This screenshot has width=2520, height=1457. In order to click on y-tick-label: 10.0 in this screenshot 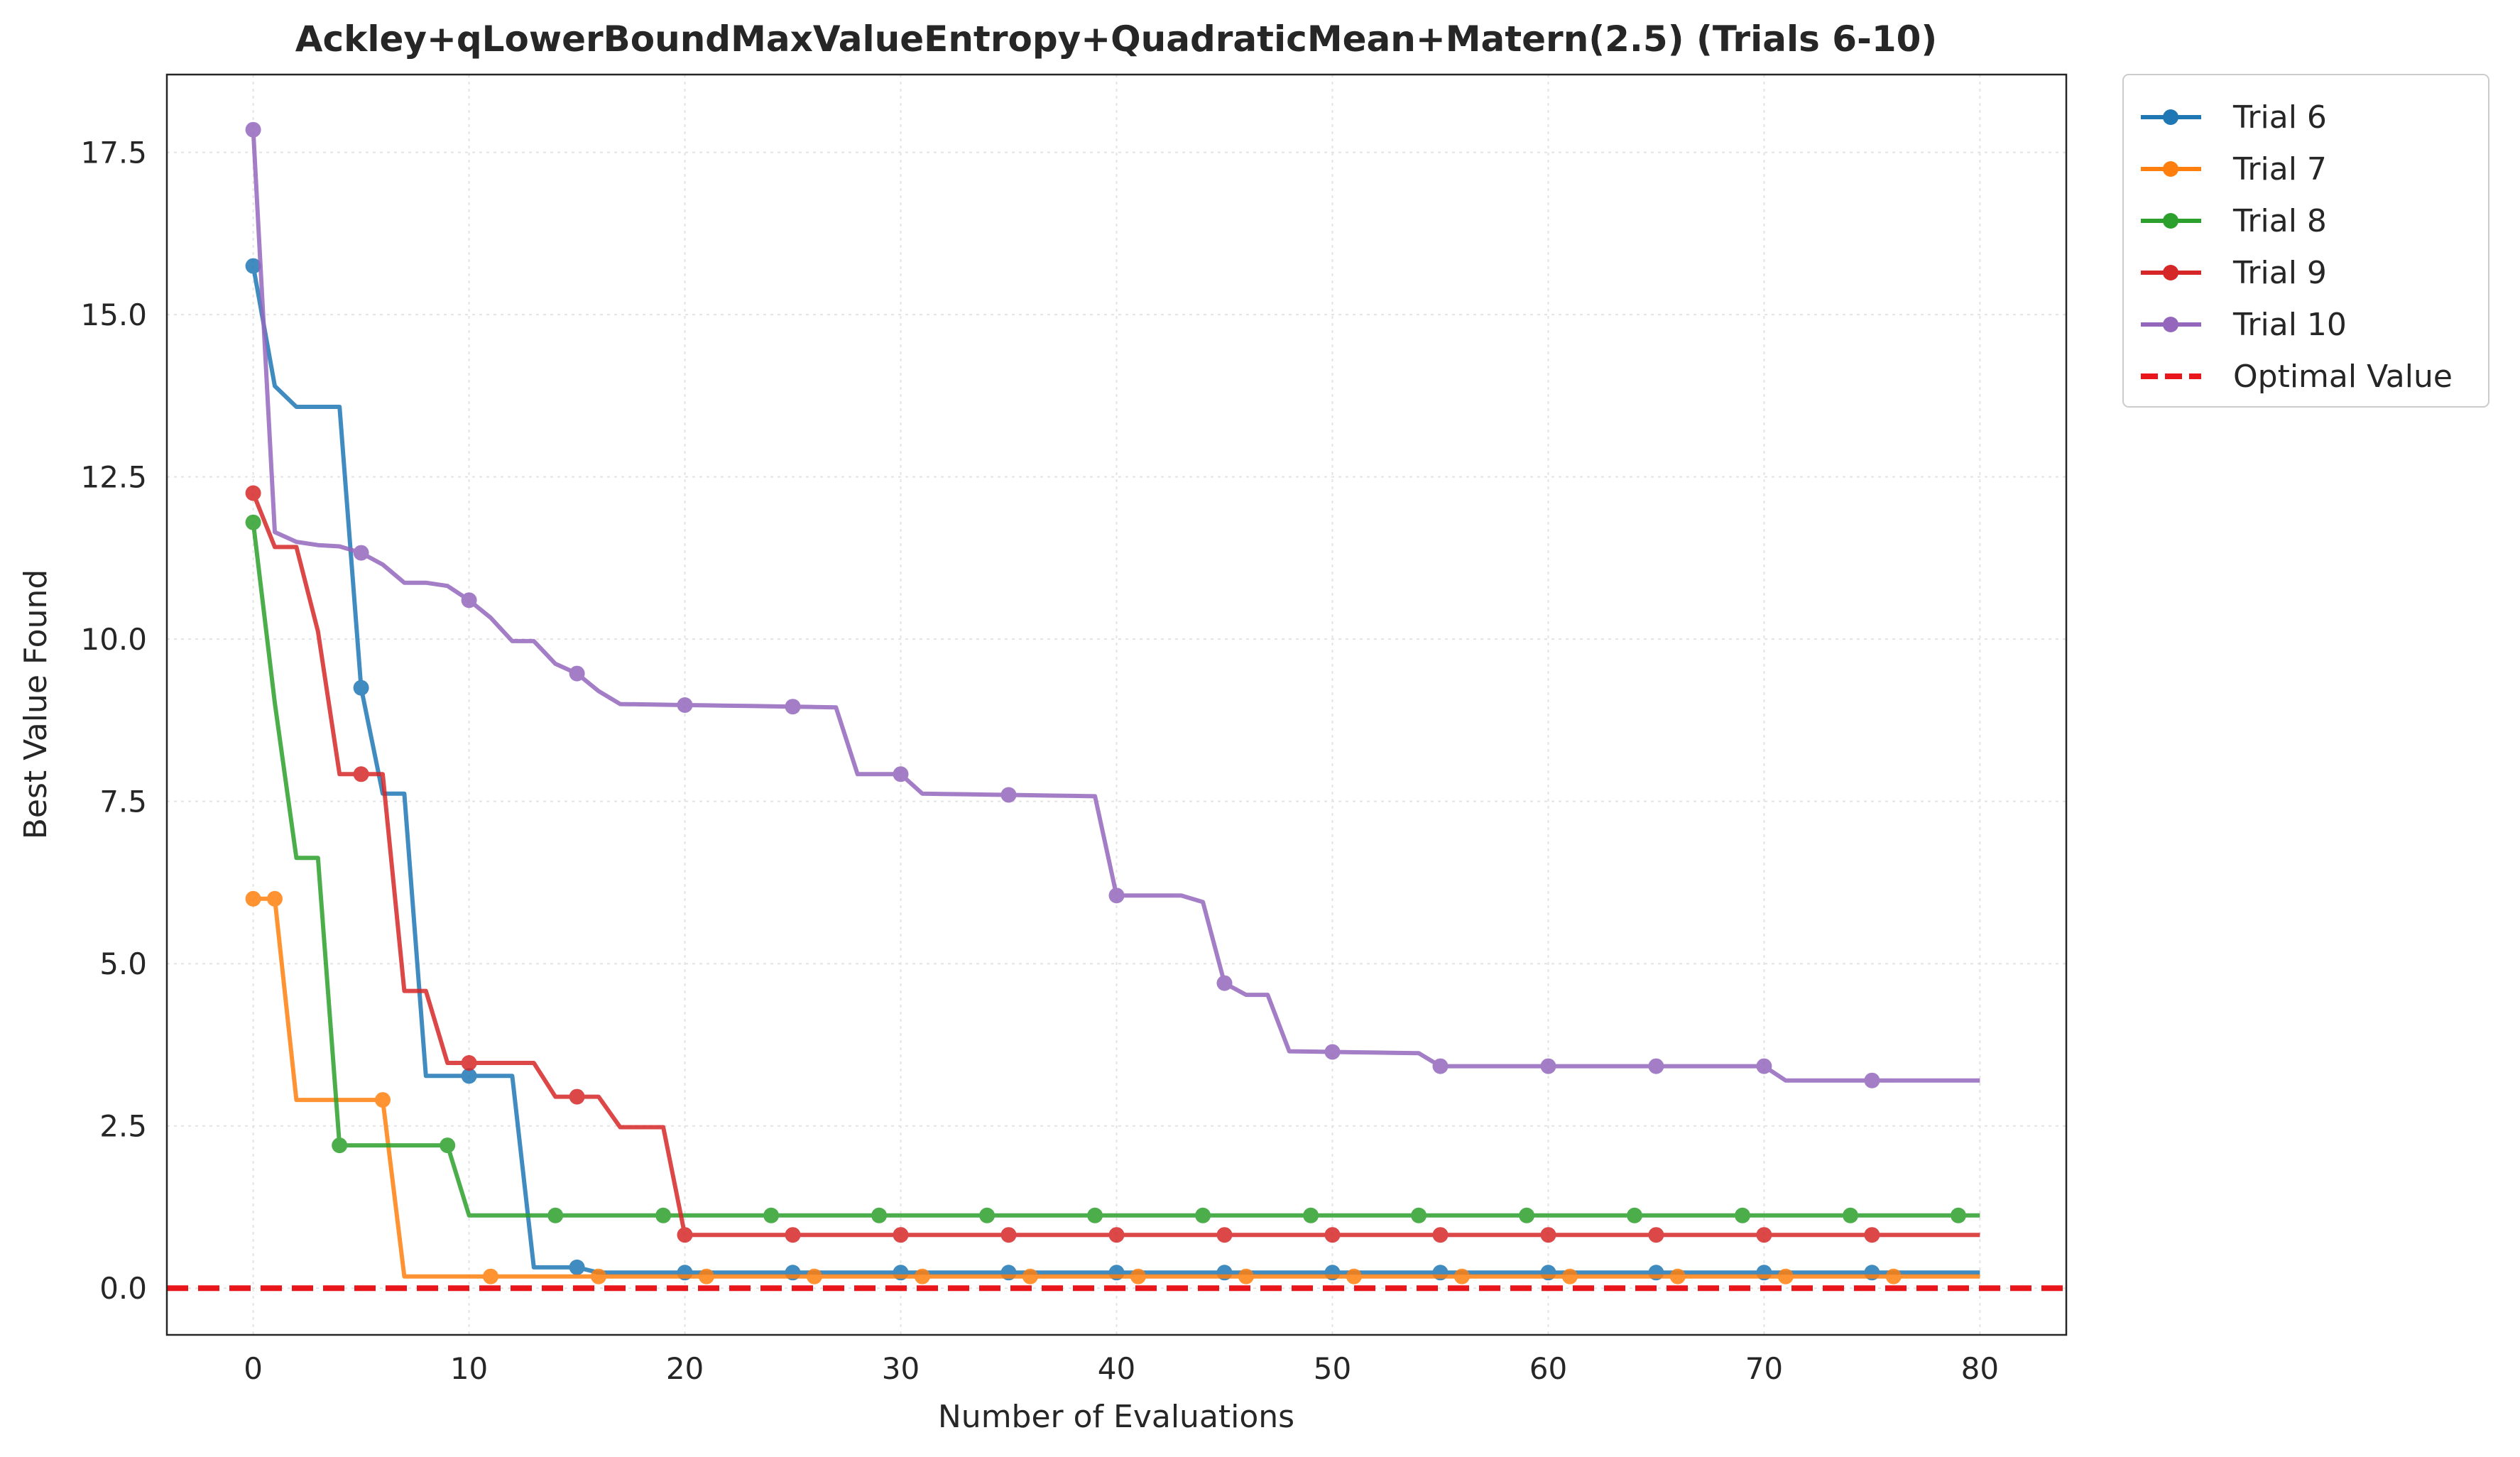, I will do `click(113, 639)`.